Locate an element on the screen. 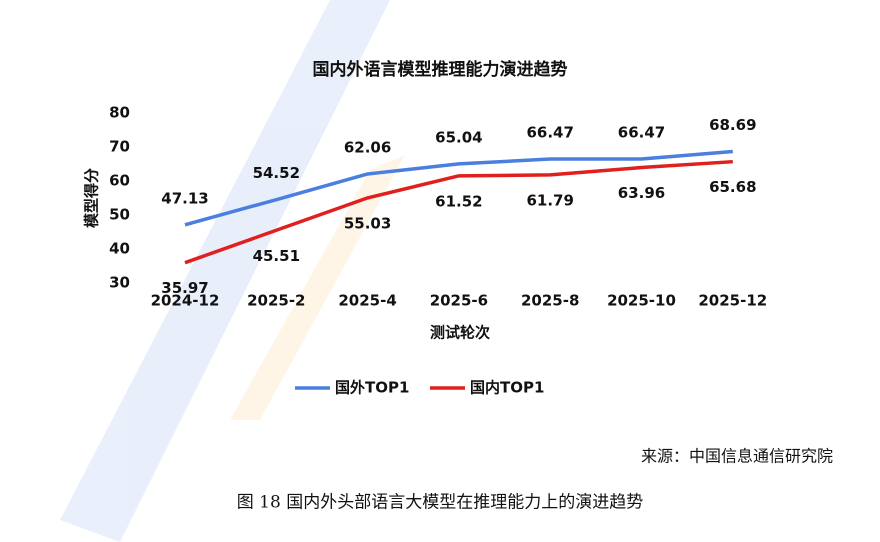  x-tick-label: 2025-12 is located at coordinates (732, 301).